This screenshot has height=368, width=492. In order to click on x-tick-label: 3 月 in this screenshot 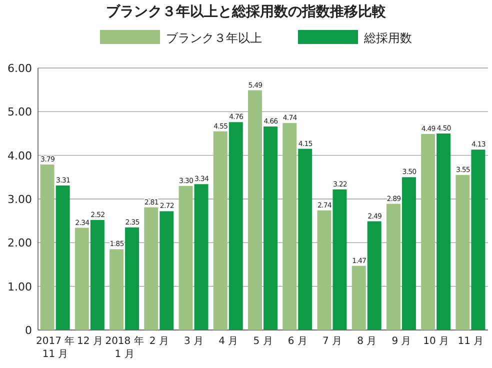, I will do `click(194, 341)`.